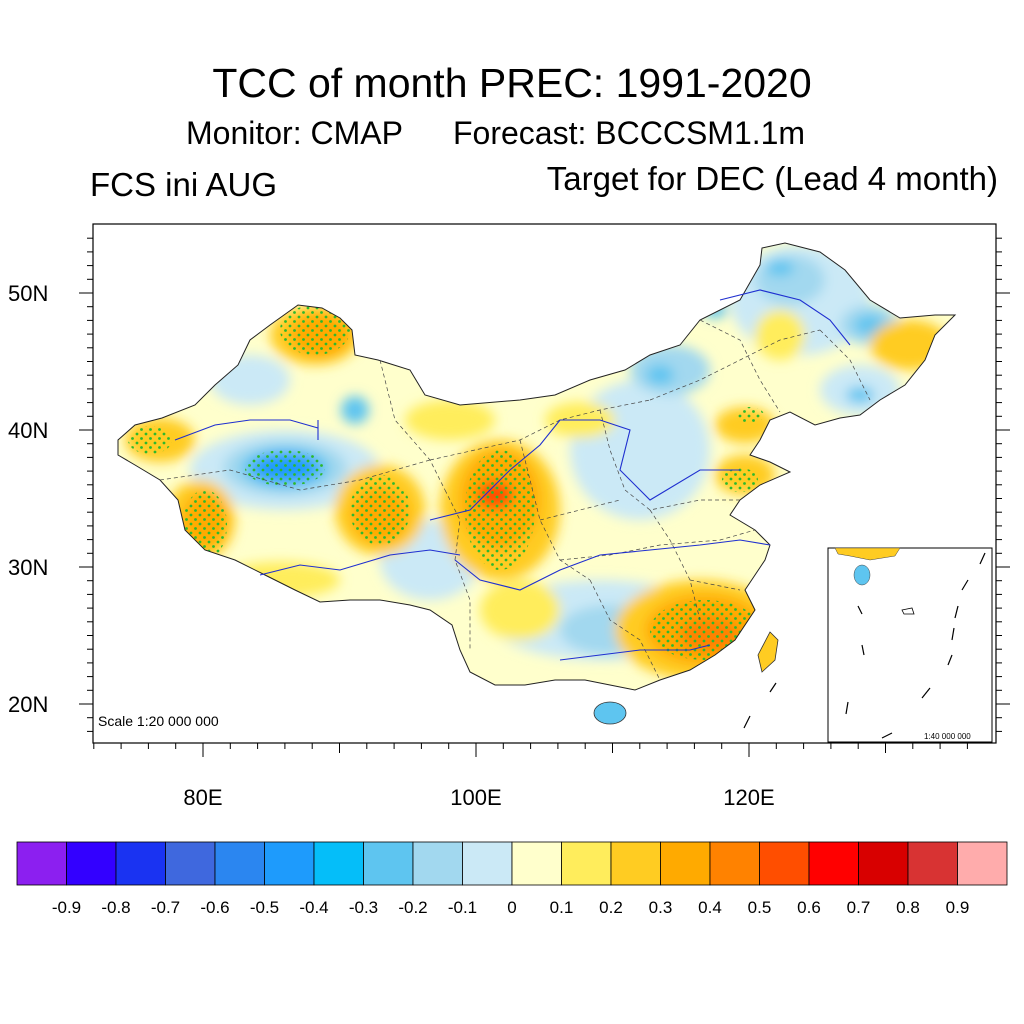 The height and width of the screenshot is (1024, 1024). Describe the element at coordinates (158, 721) in the screenshot. I see `map-scale-text: Scale 1:20 000 000` at that location.